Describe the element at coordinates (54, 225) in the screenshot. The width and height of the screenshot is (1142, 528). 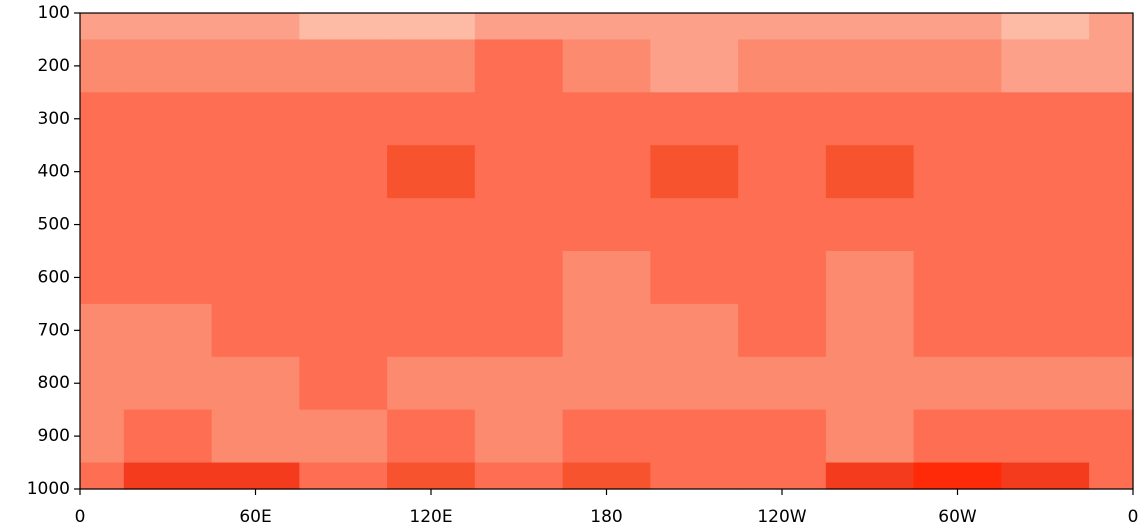
I see `y-tick-label: 500` at that location.